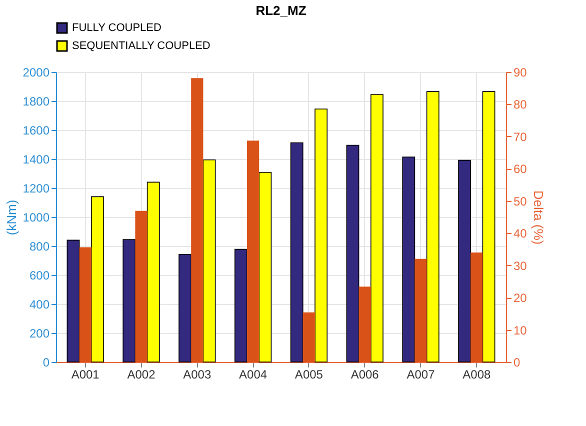 This screenshot has height=426, width=586. I want to click on x-tick-label: A004, so click(253, 375).